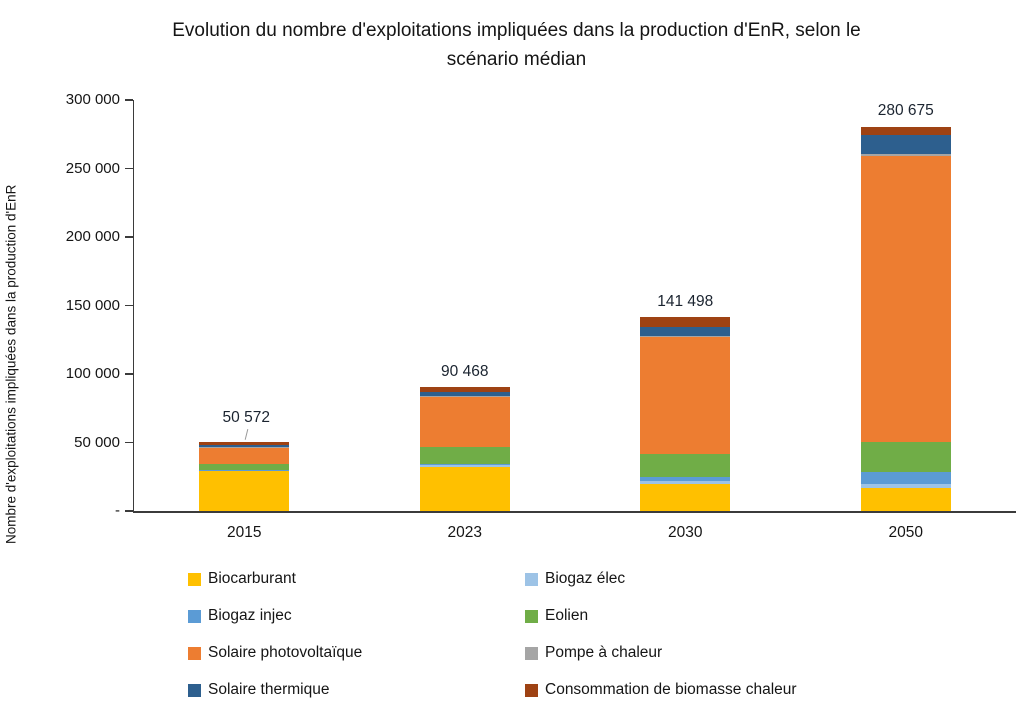  Describe the element at coordinates (252, 578) in the screenshot. I see `legend-item-label: Biocarburant` at that location.